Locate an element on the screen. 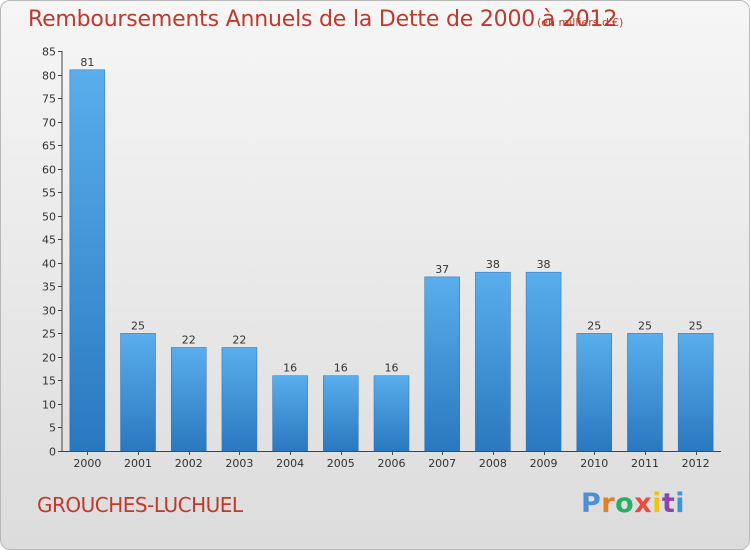 This screenshot has height=550, width=750. y-tick-label: 15 is located at coordinates (49, 381).